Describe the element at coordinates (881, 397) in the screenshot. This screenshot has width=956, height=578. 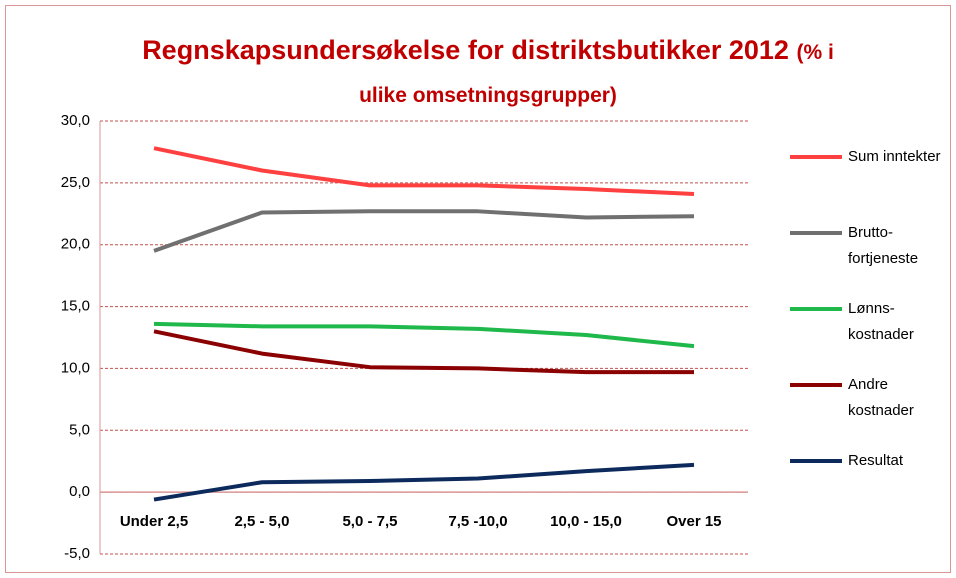
I see `legend-label: Andre kostnader` at that location.